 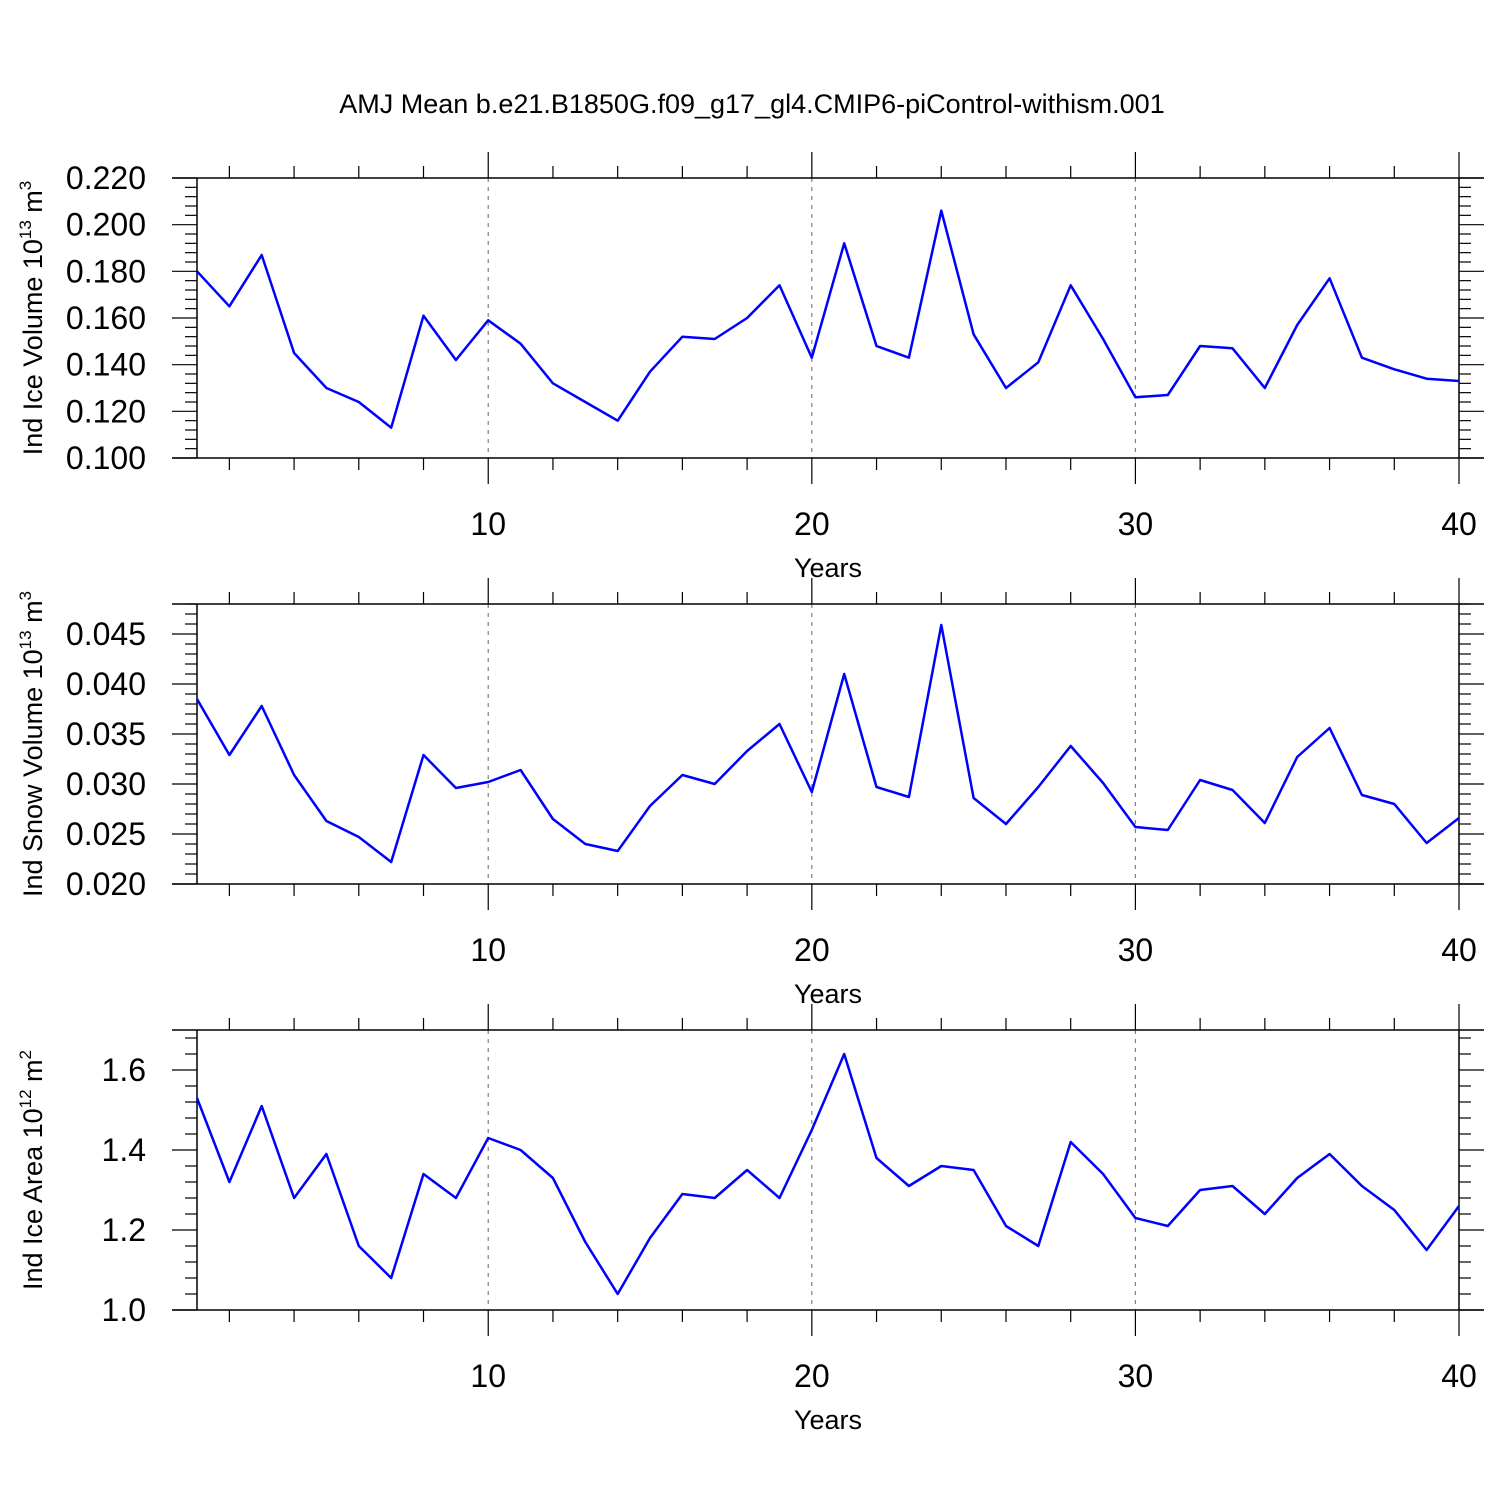 I want to click on y-tick-label: 1.2, so click(x=124, y=1230).